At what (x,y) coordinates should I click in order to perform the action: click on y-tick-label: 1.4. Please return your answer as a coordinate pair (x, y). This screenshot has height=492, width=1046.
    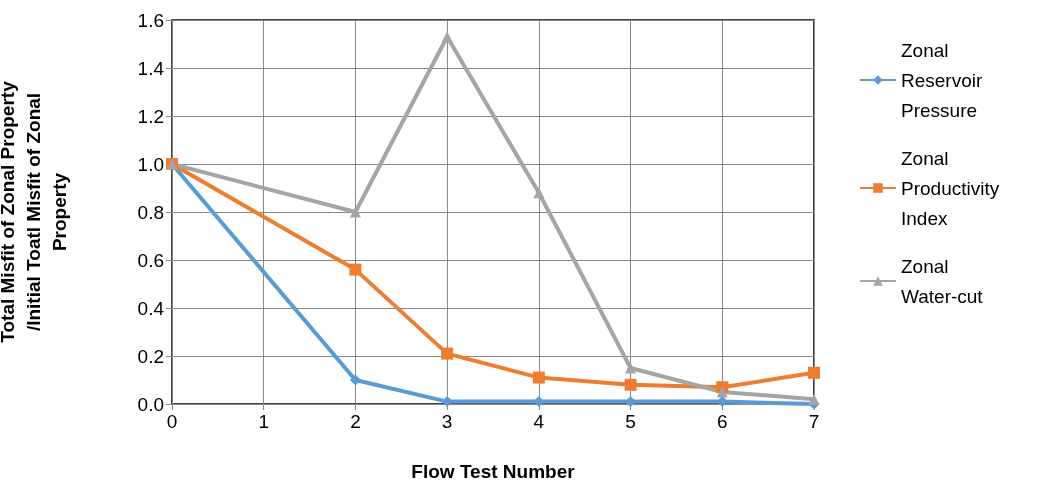
    Looking at the image, I should click on (151, 68).